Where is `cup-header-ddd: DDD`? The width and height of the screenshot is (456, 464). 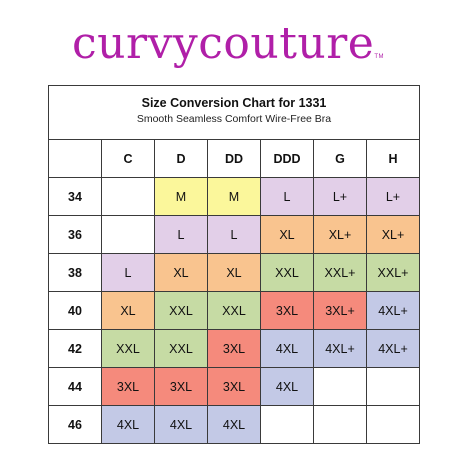 cup-header-ddd: DDD is located at coordinates (287, 158).